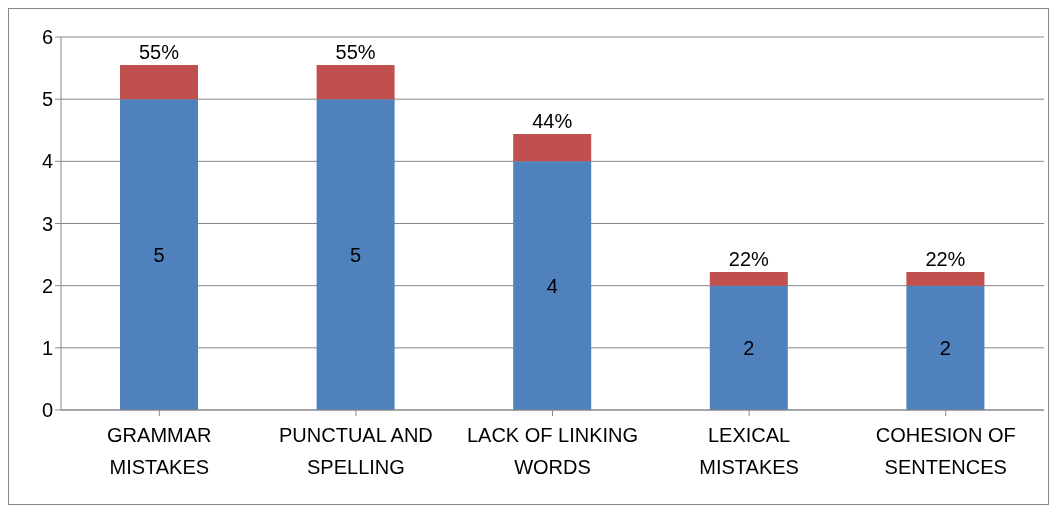 This screenshot has height=513, width=1057. Describe the element at coordinates (552, 451) in the screenshot. I see `x-tick-label: LACK OF LINKING WORDS` at that location.